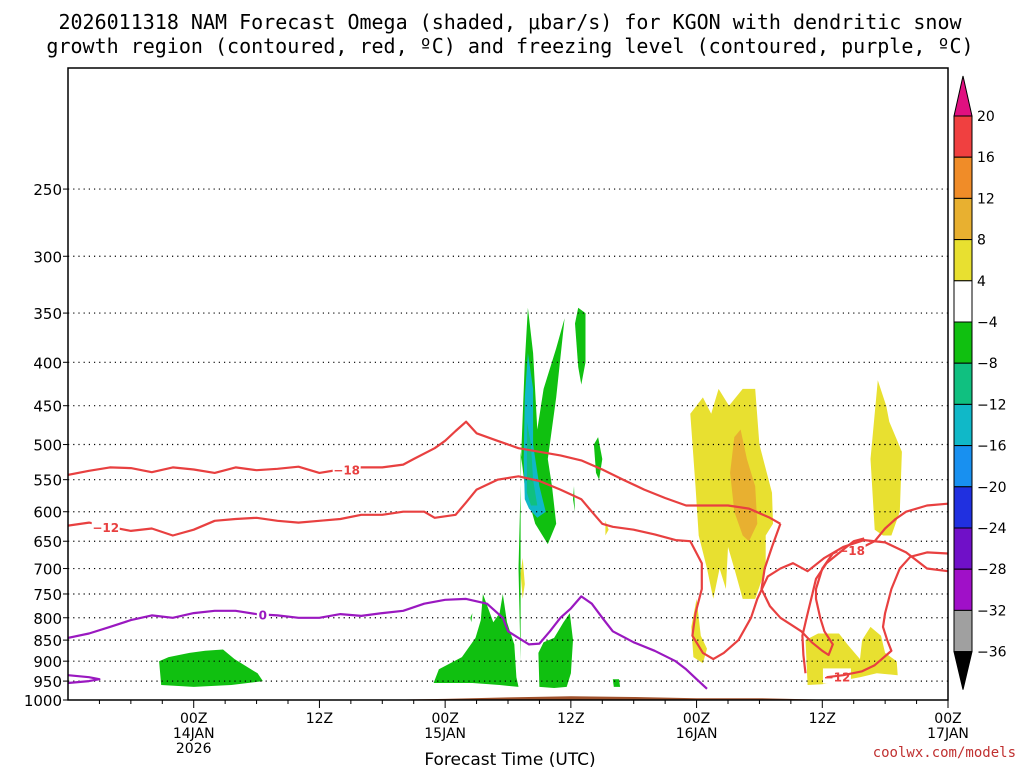 This screenshot has height=768, width=1024. I want to click on x-tick-label-54-1: 16JAN, so click(697, 734).